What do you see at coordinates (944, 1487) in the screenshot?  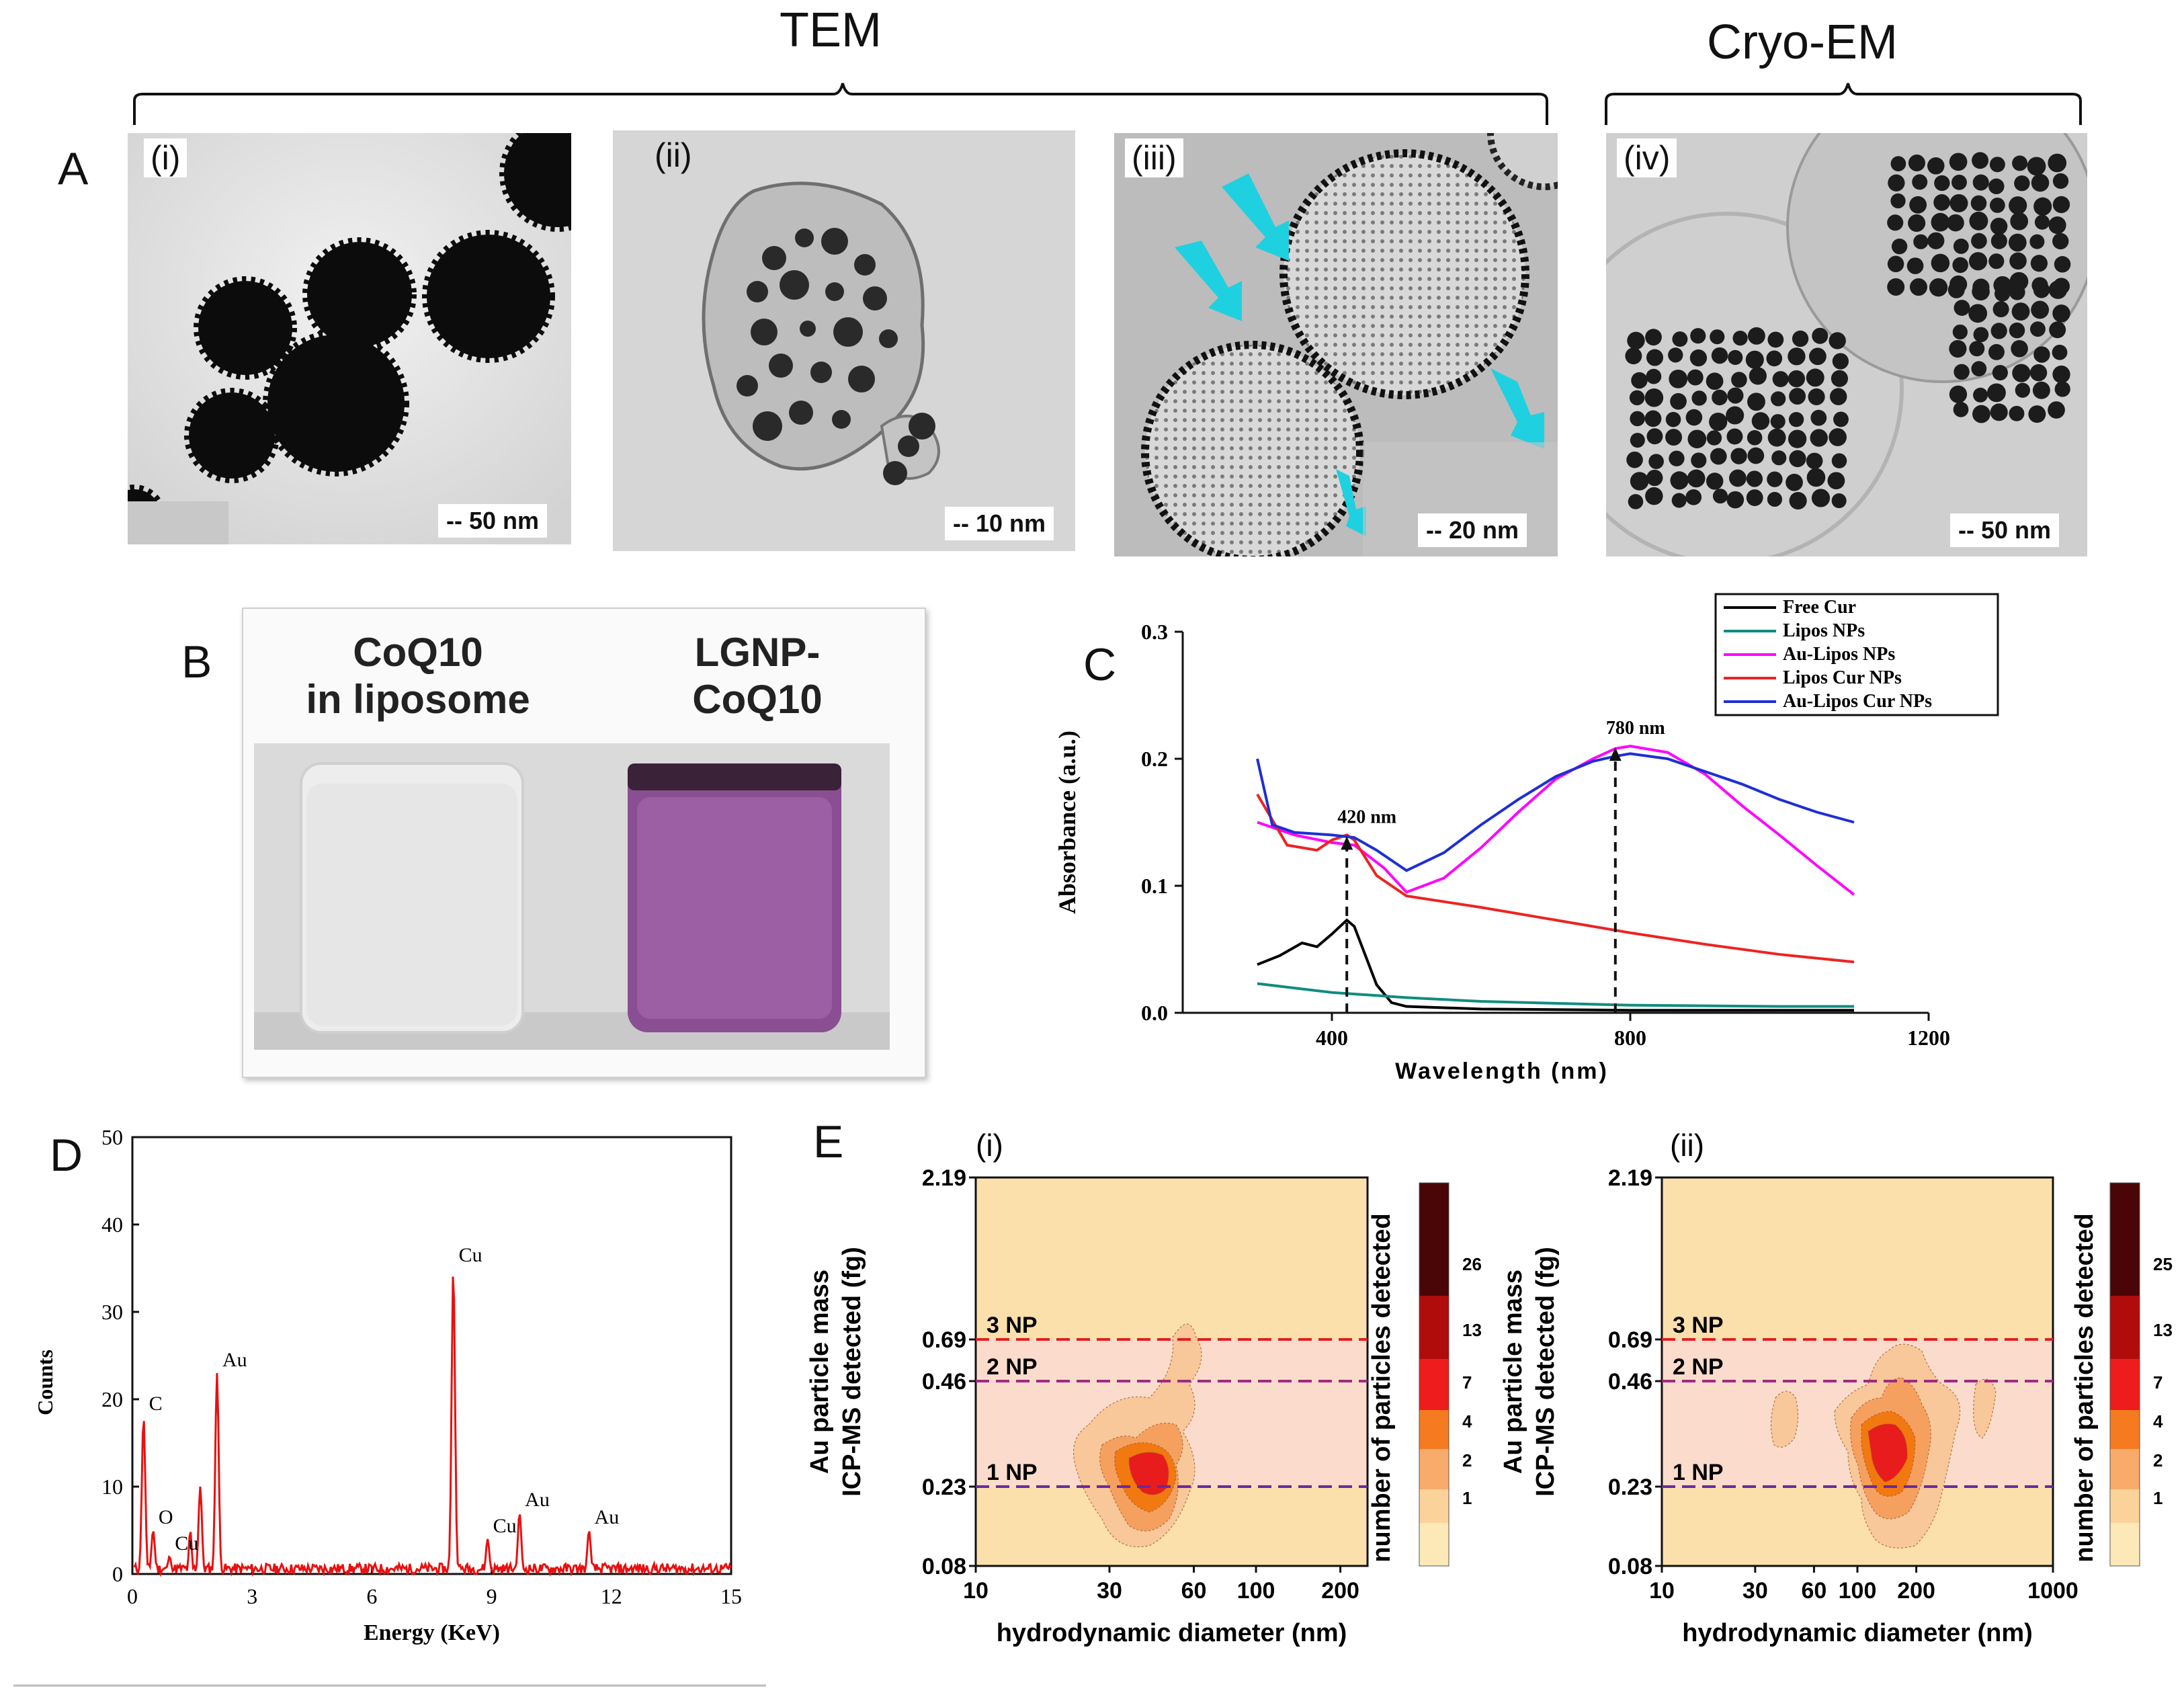 I see `heatmap-y-tick-label: 0.23` at bounding box center [944, 1487].